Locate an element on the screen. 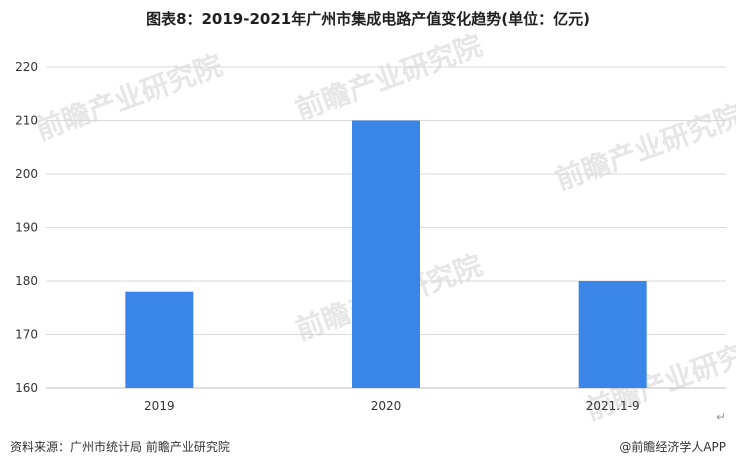  y-tick-label: 160 is located at coordinates (26, 388).